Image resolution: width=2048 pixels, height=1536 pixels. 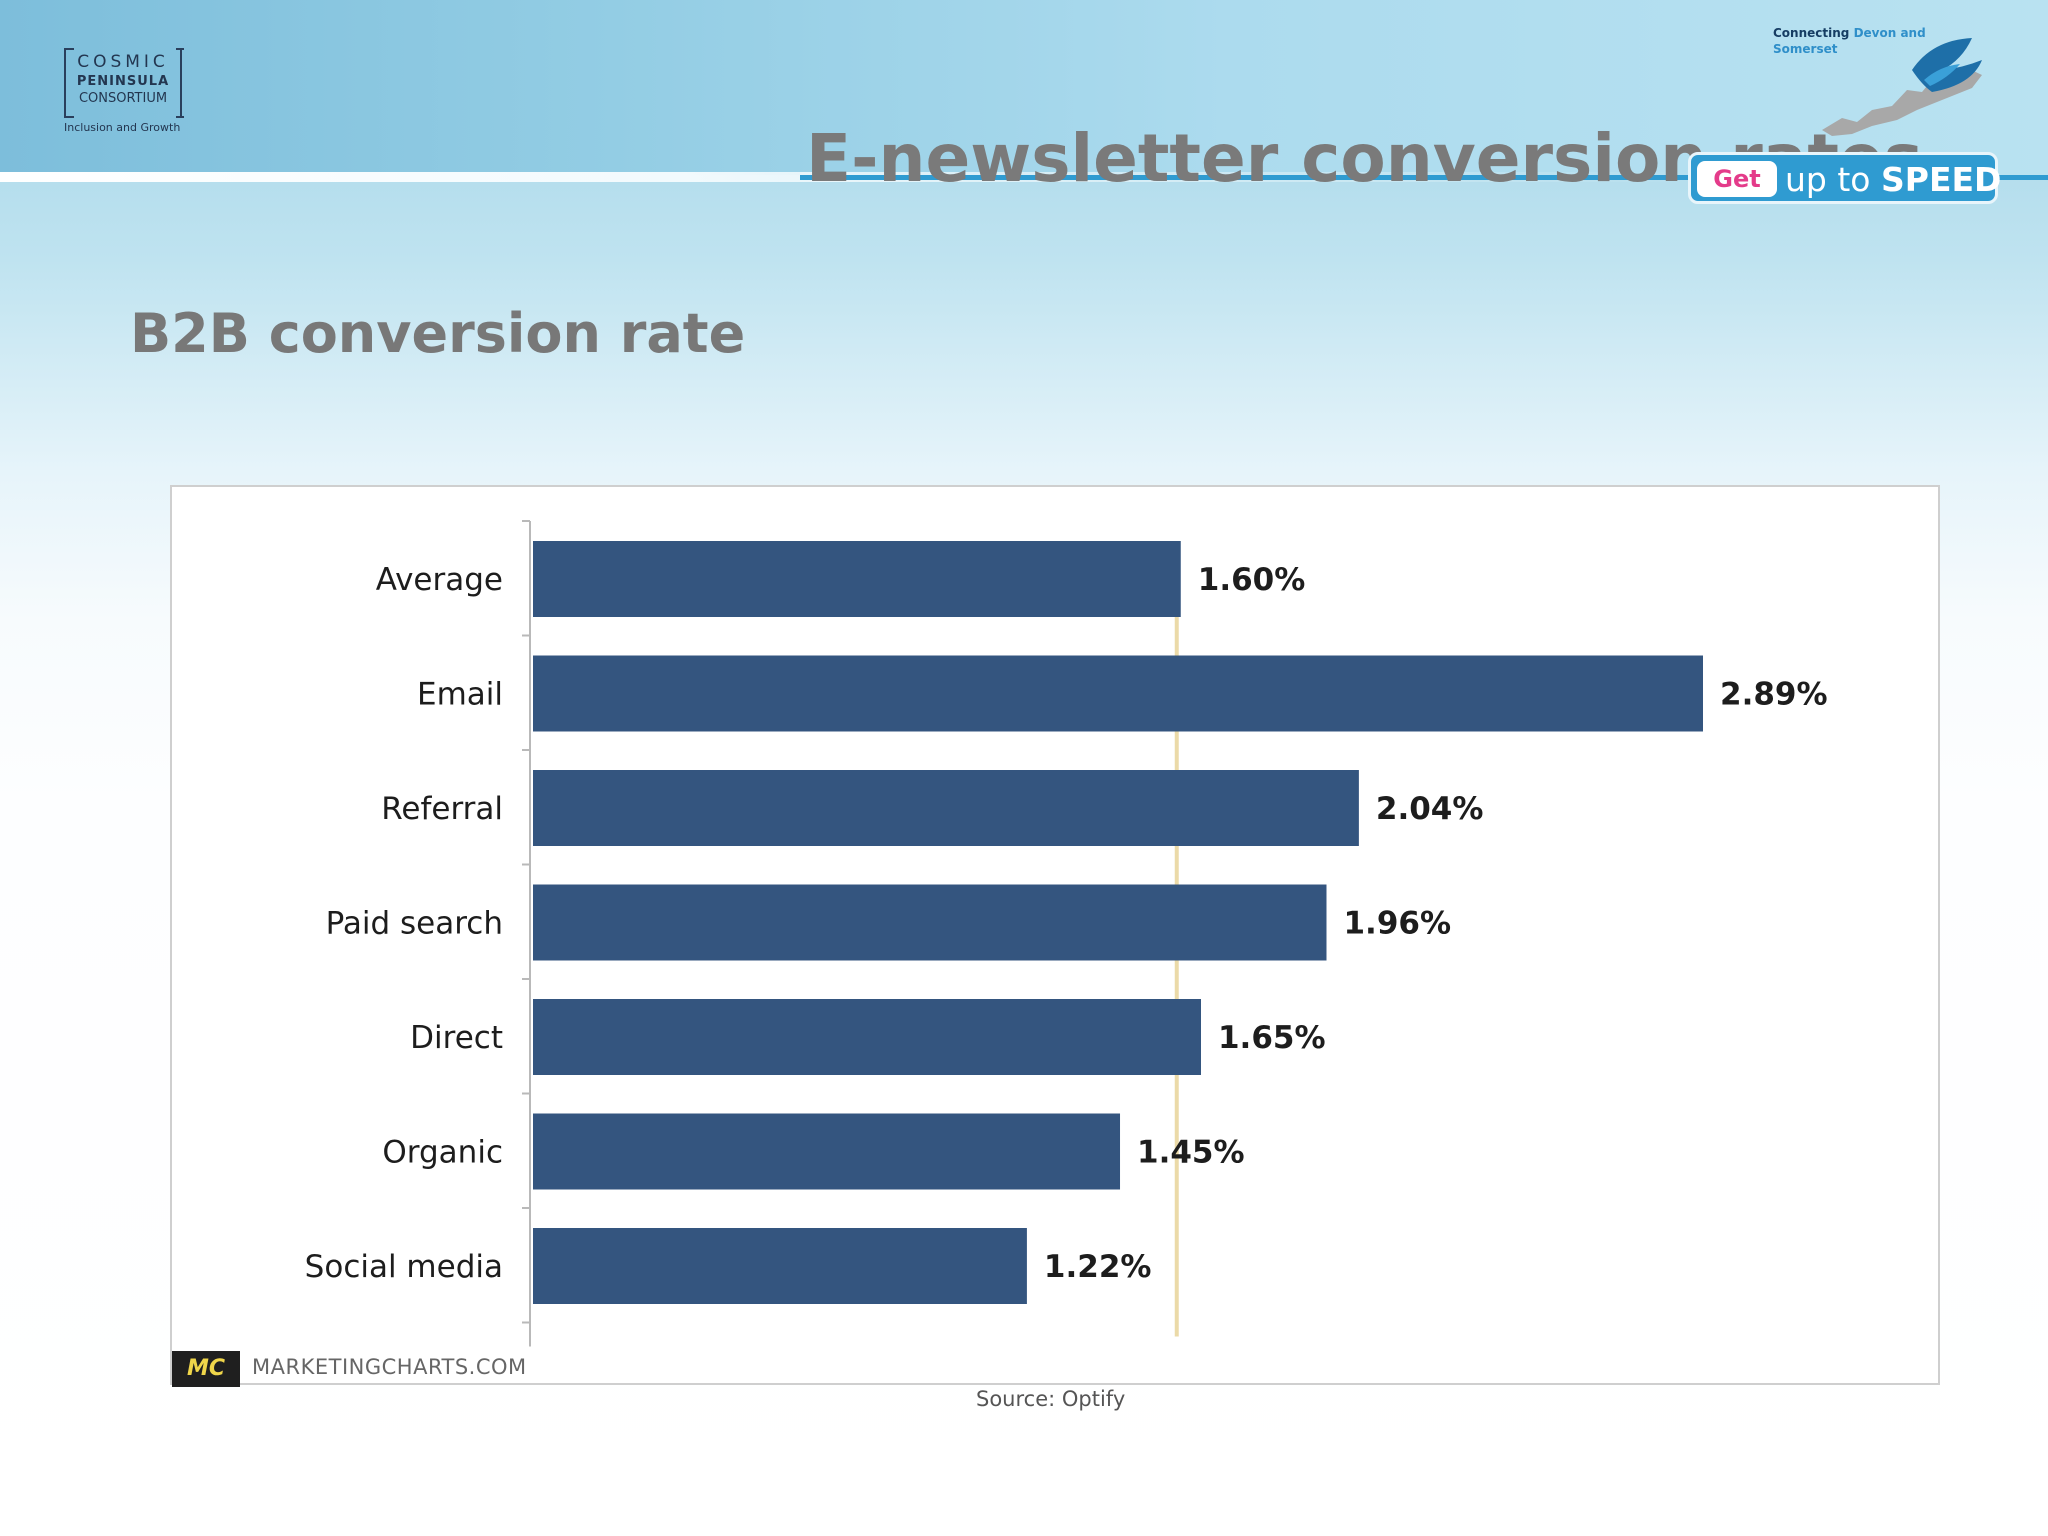 I want to click on mc-logo: MC, so click(x=206, y=1369).